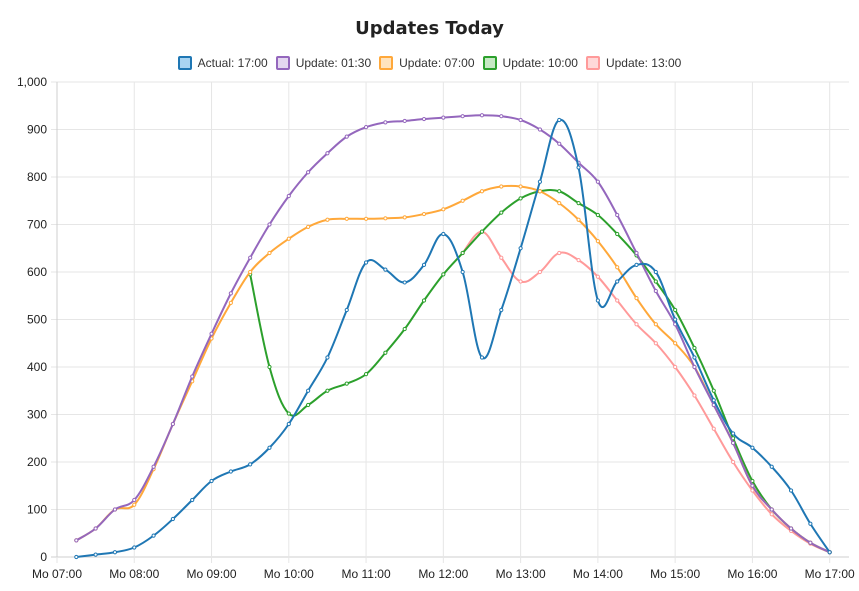  Describe the element at coordinates (752, 574) in the screenshot. I see `x-tick-label: Mo 16:00` at that location.